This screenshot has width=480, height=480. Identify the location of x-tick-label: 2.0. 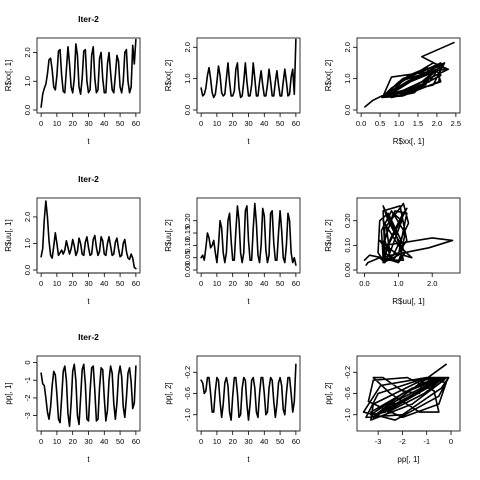
(437, 123).